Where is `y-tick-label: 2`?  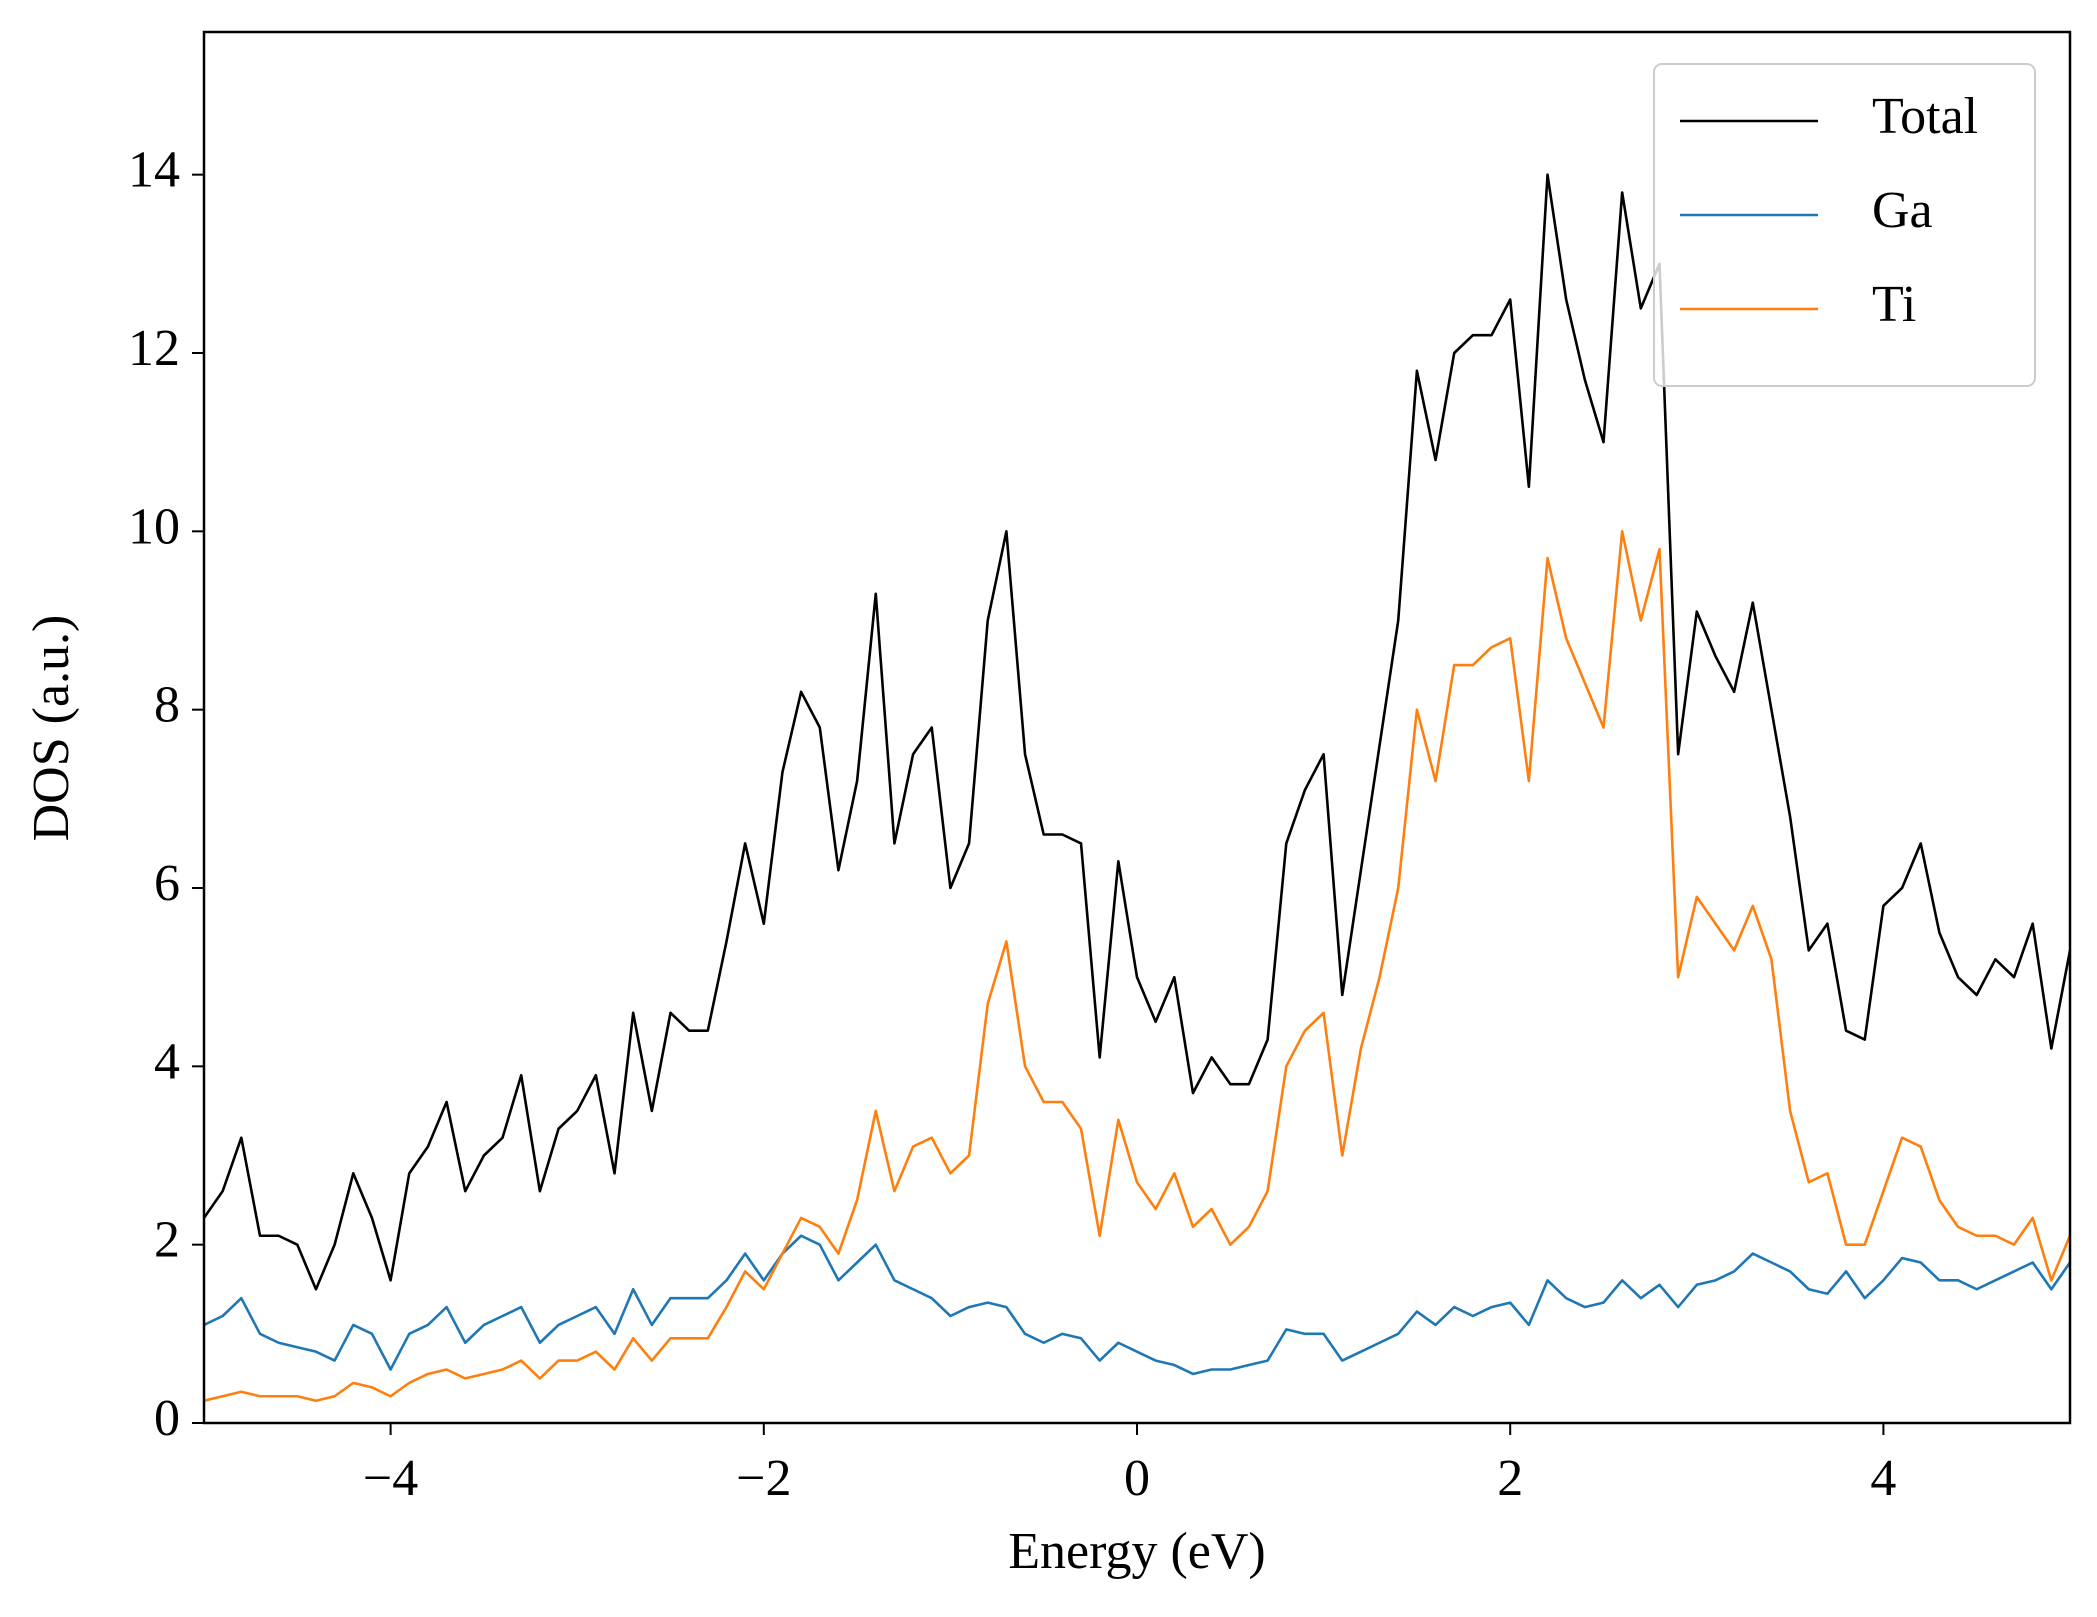 y-tick-label: 2 is located at coordinates (167, 1240).